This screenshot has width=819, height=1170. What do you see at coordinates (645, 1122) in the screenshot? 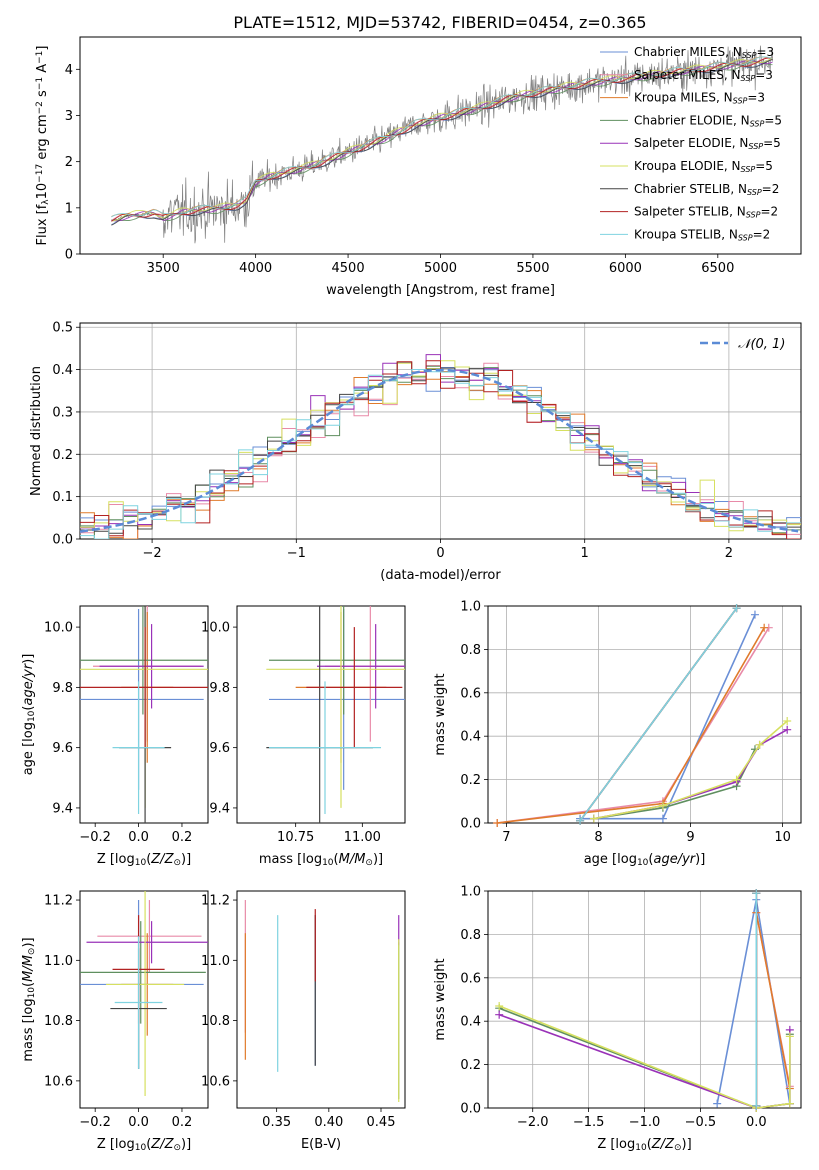
I see `x-tick-label: −1.0` at bounding box center [645, 1122].